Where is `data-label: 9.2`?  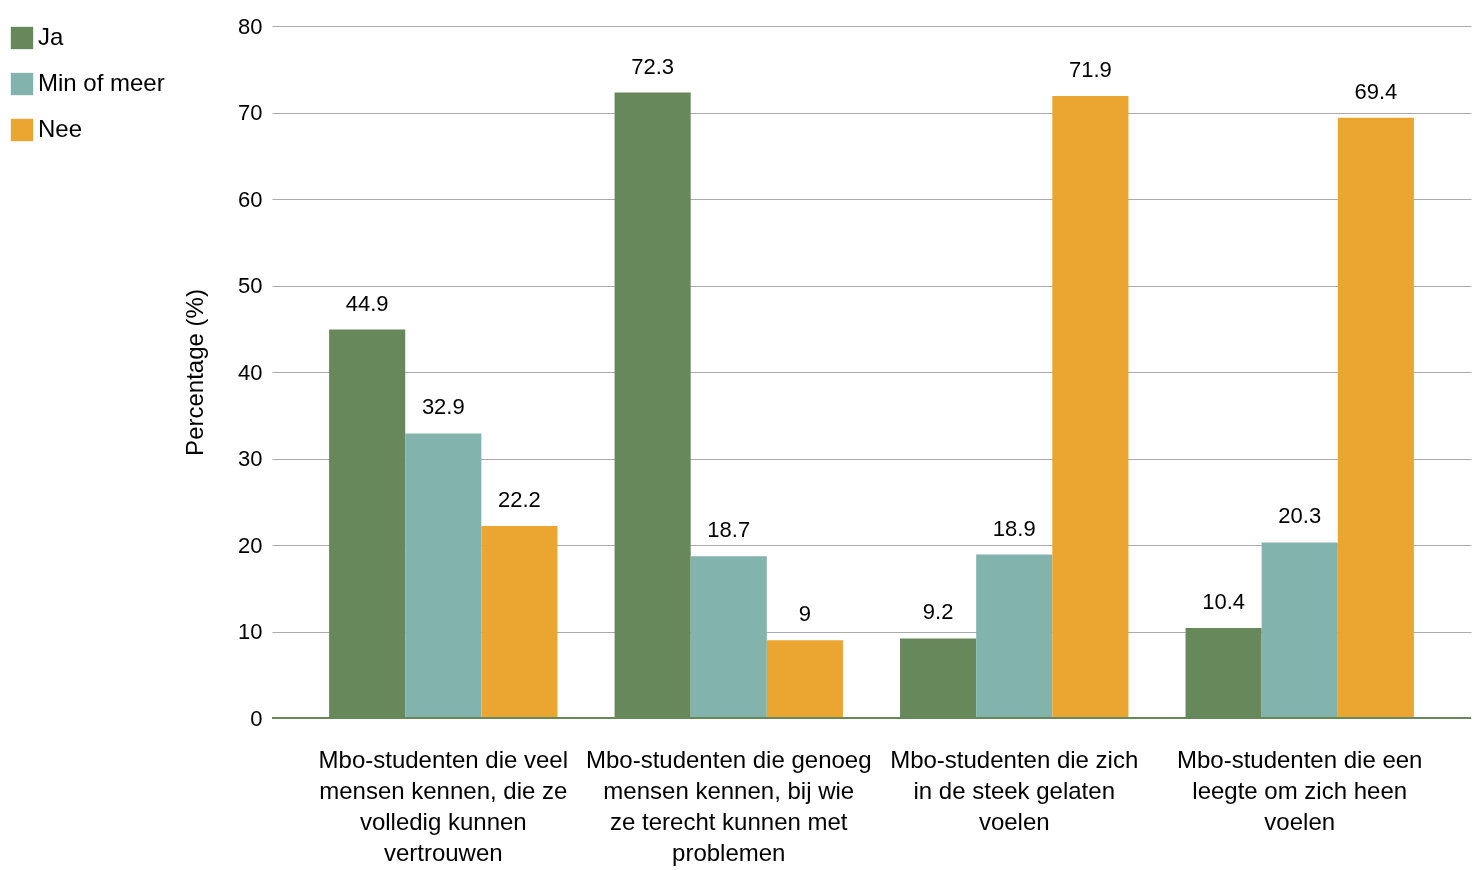 data-label: 9.2 is located at coordinates (938, 612).